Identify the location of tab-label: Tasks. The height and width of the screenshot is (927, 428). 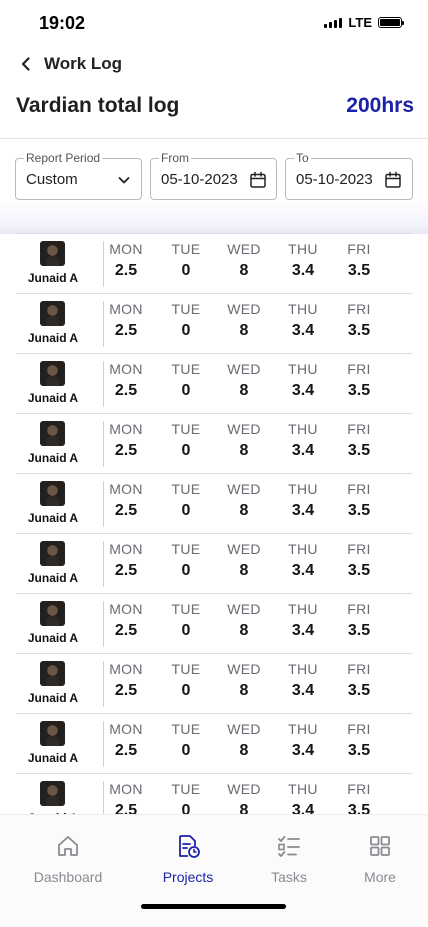
(289, 877).